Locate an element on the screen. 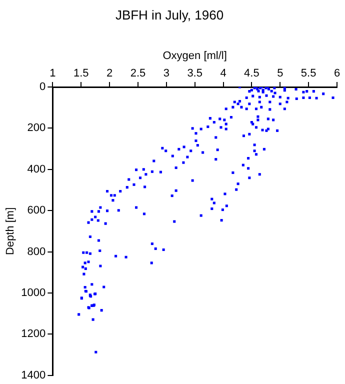 The height and width of the screenshot is (384, 345). x-tick-label: 2.5 is located at coordinates (138, 73).